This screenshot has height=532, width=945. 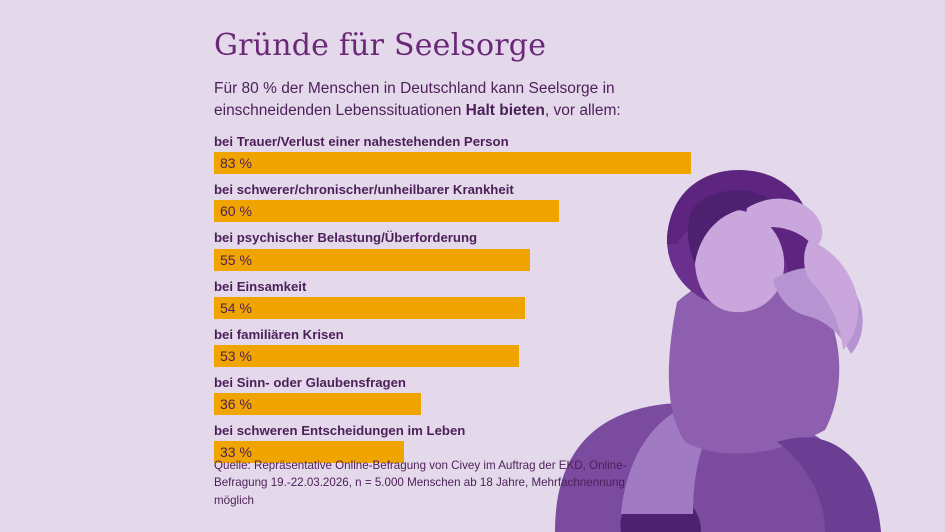 What do you see at coordinates (369, 307) in the screenshot?
I see `bar-fill: 54 %` at bounding box center [369, 307].